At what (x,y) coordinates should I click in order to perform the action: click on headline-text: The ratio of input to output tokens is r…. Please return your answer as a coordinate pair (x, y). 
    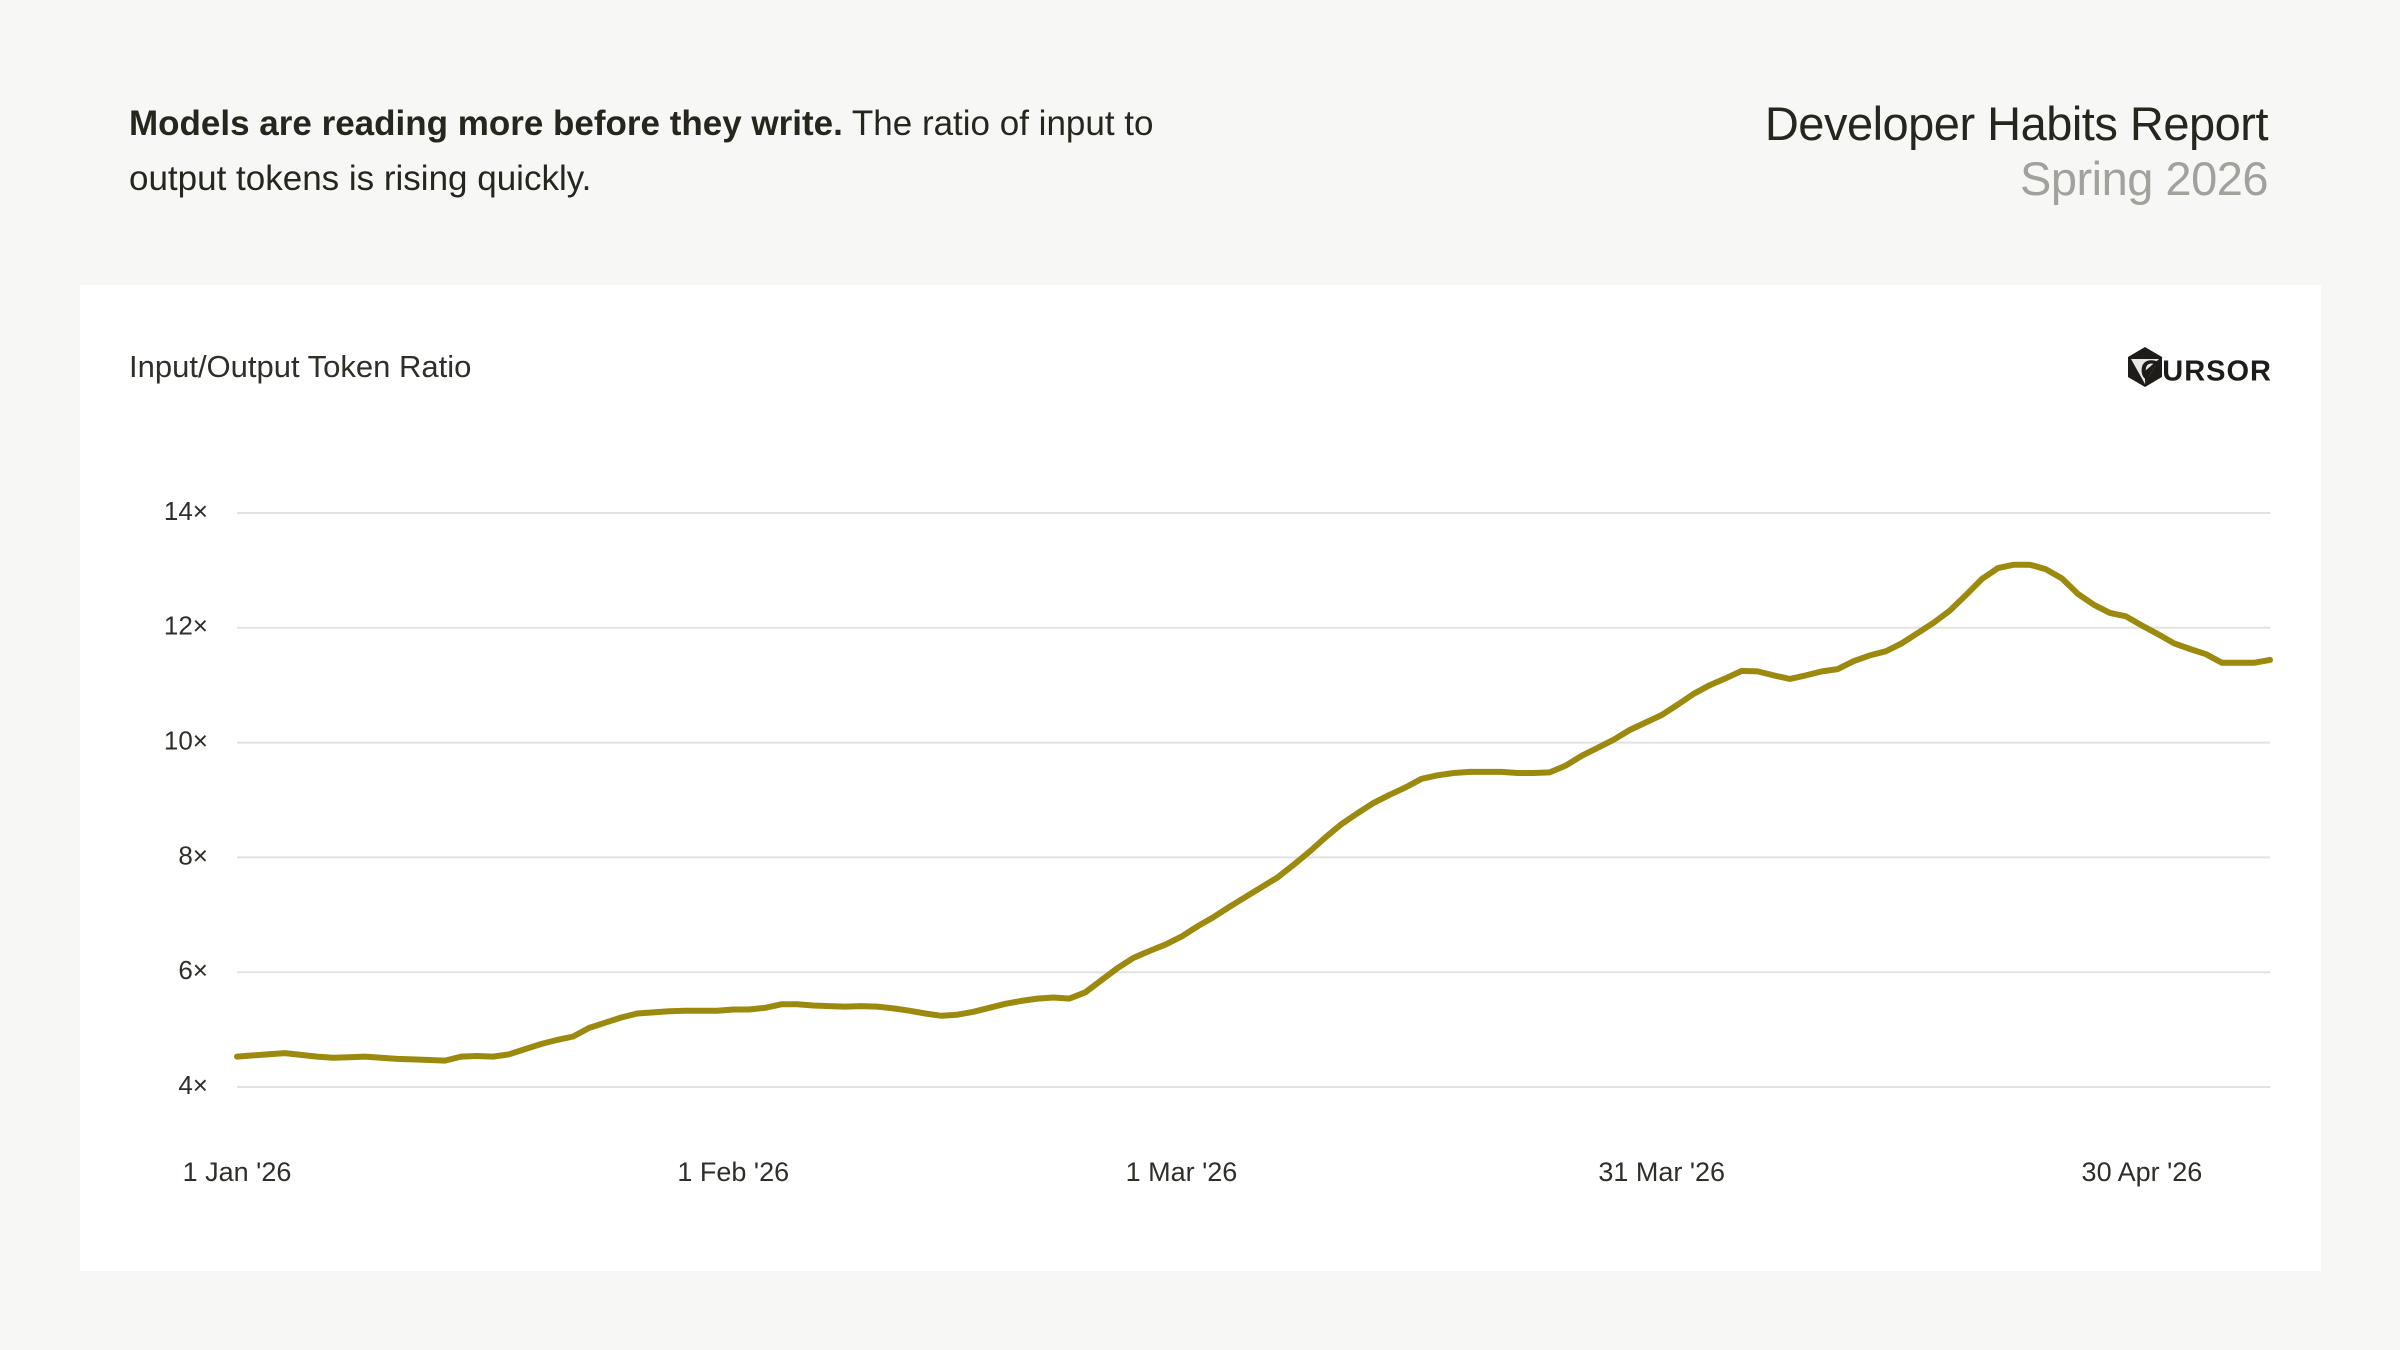
    Looking at the image, I should click on (641, 151).